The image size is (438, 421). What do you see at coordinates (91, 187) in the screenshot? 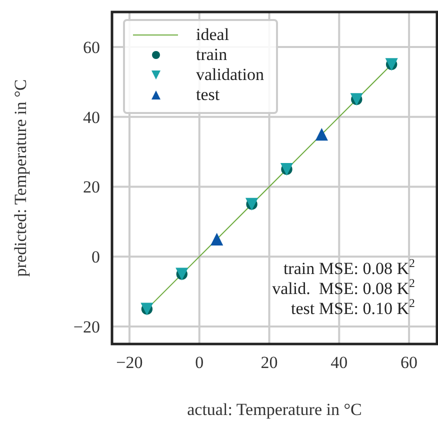
I see `y-tick-label: 20` at bounding box center [91, 187].